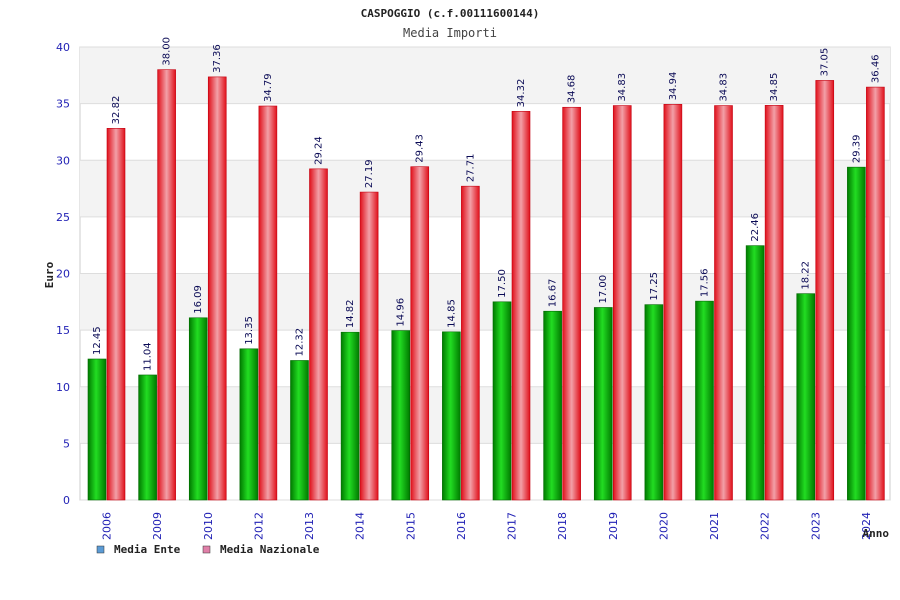 The width and height of the screenshot is (900, 600). What do you see at coordinates (806, 275) in the screenshot?
I see `value-label: 18.22` at bounding box center [806, 275].